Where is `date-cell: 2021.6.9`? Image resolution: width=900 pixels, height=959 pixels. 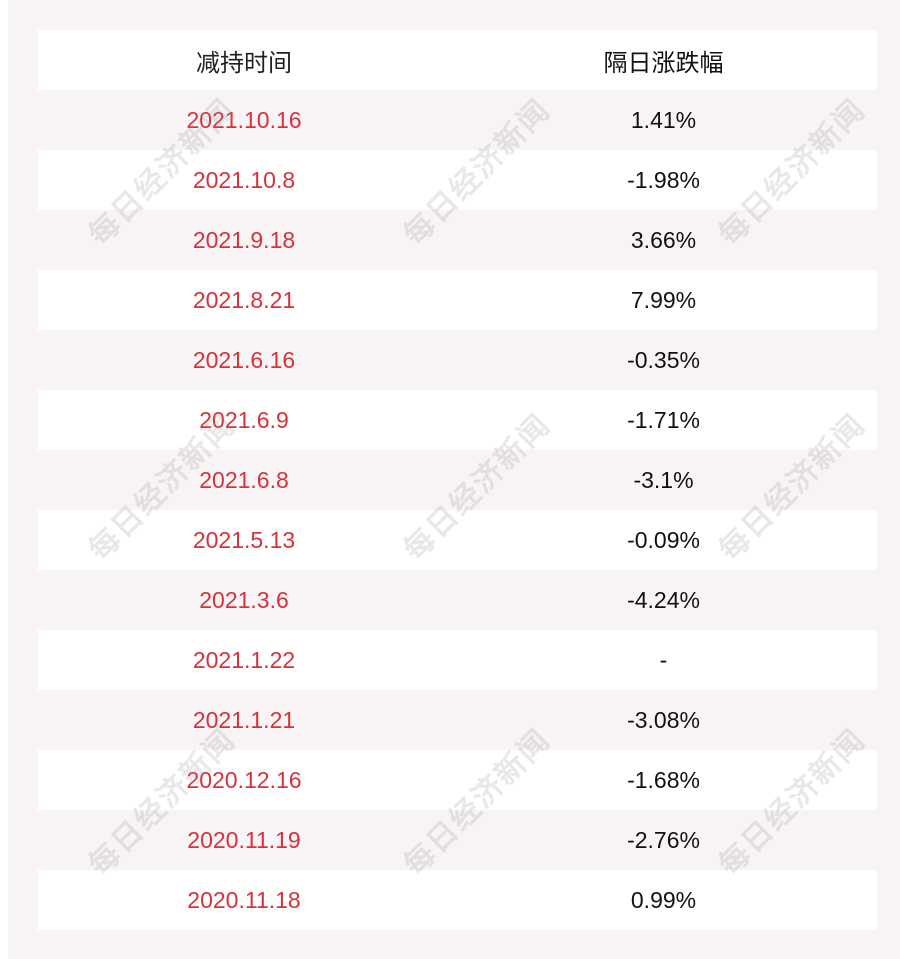 date-cell: 2021.6.9 is located at coordinates (244, 419).